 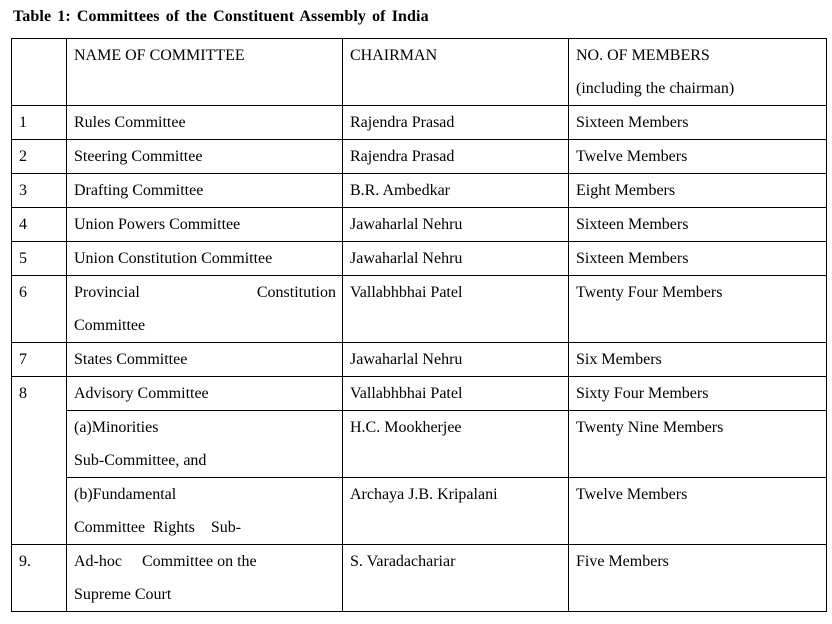 What do you see at coordinates (697, 72) in the screenshot?
I see `header-members-cell: NO. OF MEMBERS (including the chairman)` at bounding box center [697, 72].